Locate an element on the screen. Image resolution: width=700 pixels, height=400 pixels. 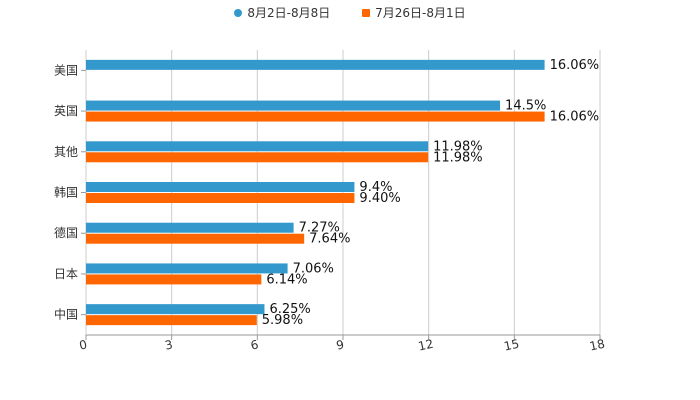
legend: 8月2日-8月8日 7月26日-8月1日 is located at coordinates (350, 13).